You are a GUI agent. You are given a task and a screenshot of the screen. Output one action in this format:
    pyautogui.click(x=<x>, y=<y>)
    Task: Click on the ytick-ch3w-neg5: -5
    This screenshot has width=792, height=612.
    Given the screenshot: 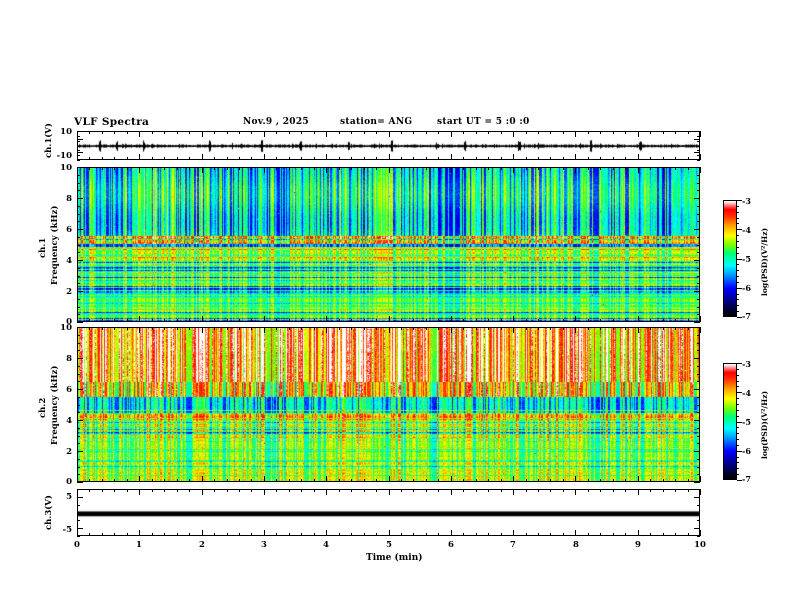 What is the action you would take?
    pyautogui.click(x=67, y=530)
    